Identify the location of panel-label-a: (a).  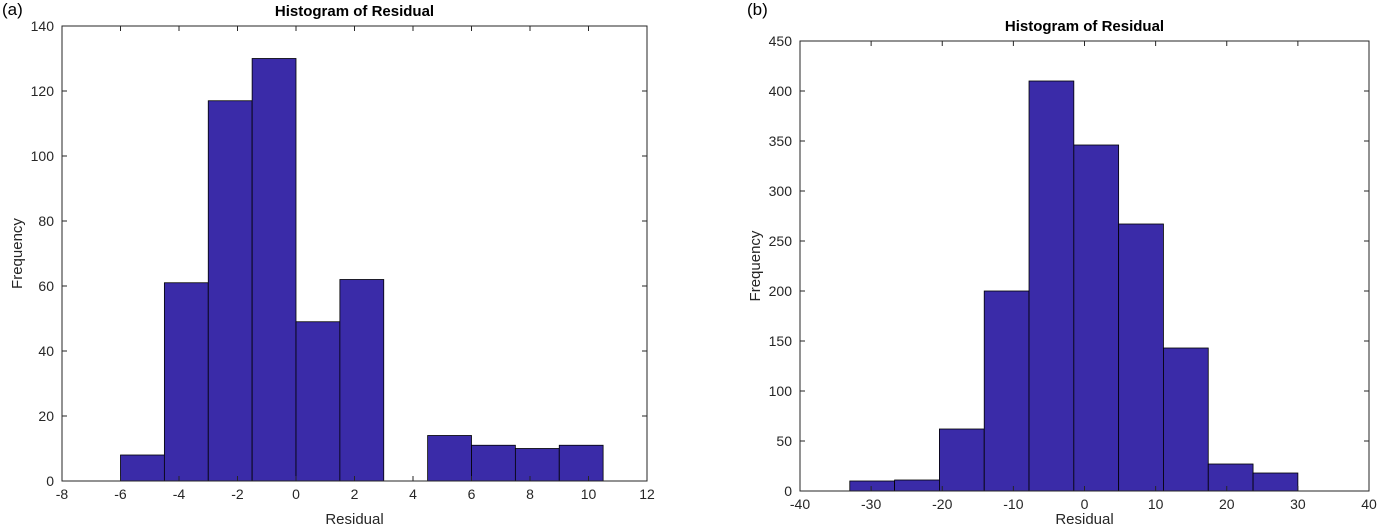
(12, 9).